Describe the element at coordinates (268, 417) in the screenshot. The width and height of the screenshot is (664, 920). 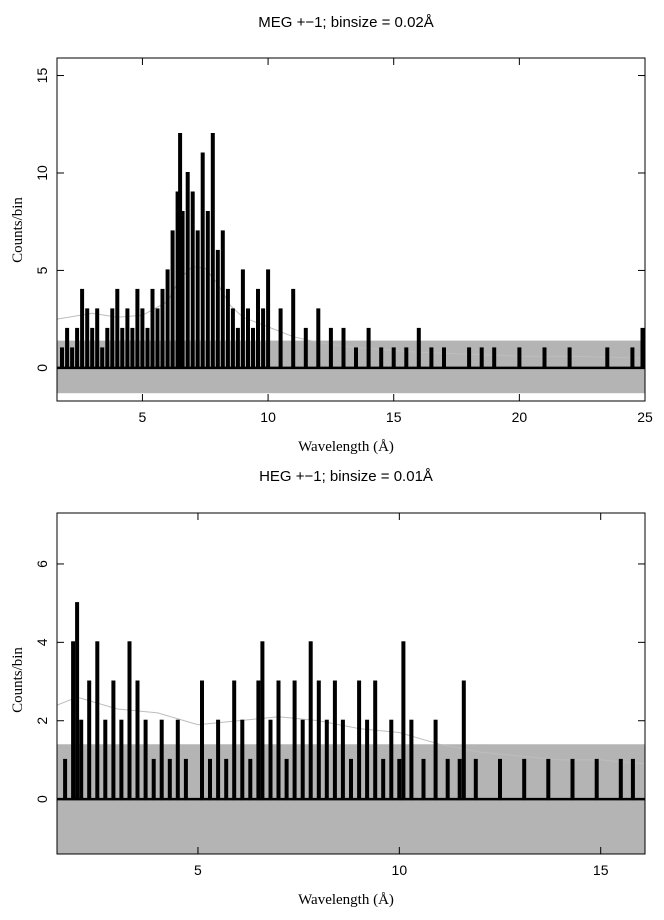
I see `meg-x-tick-label: 10` at that location.